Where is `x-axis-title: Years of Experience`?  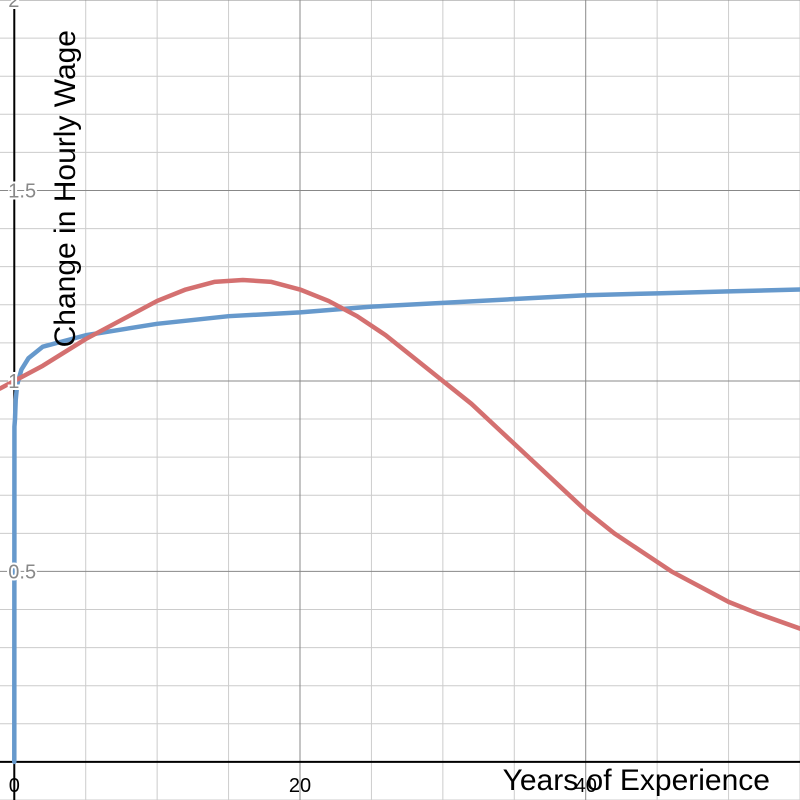
x-axis-title: Years of Experience is located at coordinates (636, 780).